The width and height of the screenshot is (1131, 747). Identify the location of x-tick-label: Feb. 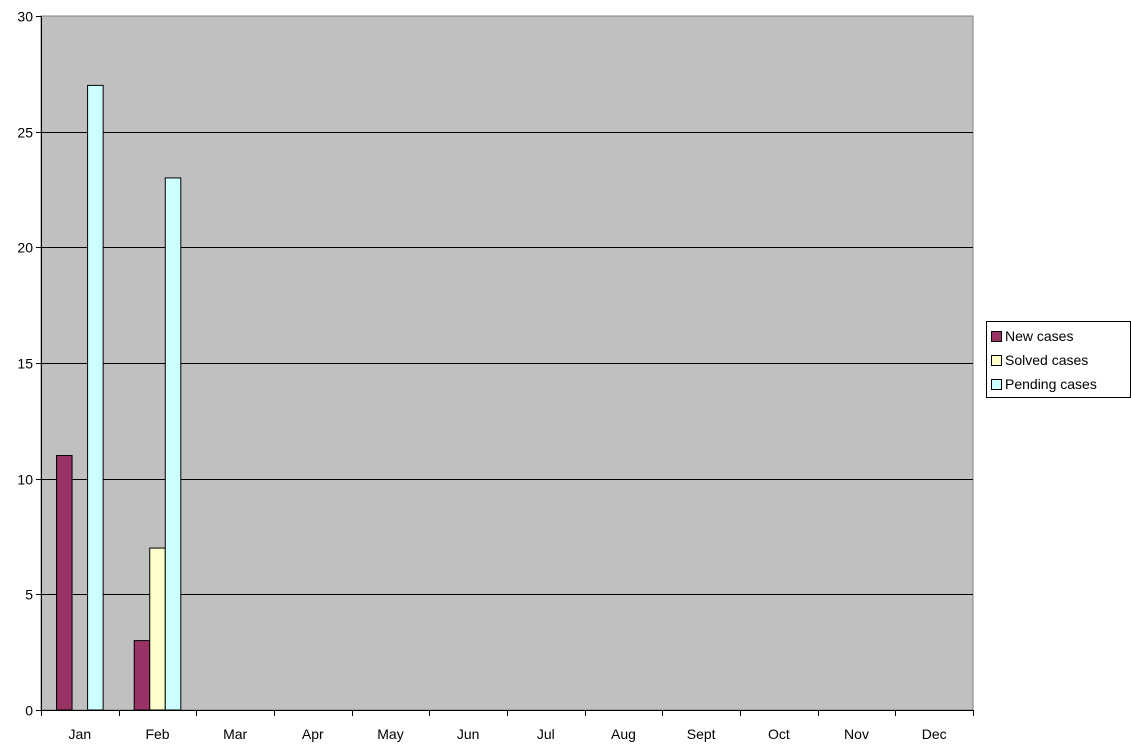
(157, 734).